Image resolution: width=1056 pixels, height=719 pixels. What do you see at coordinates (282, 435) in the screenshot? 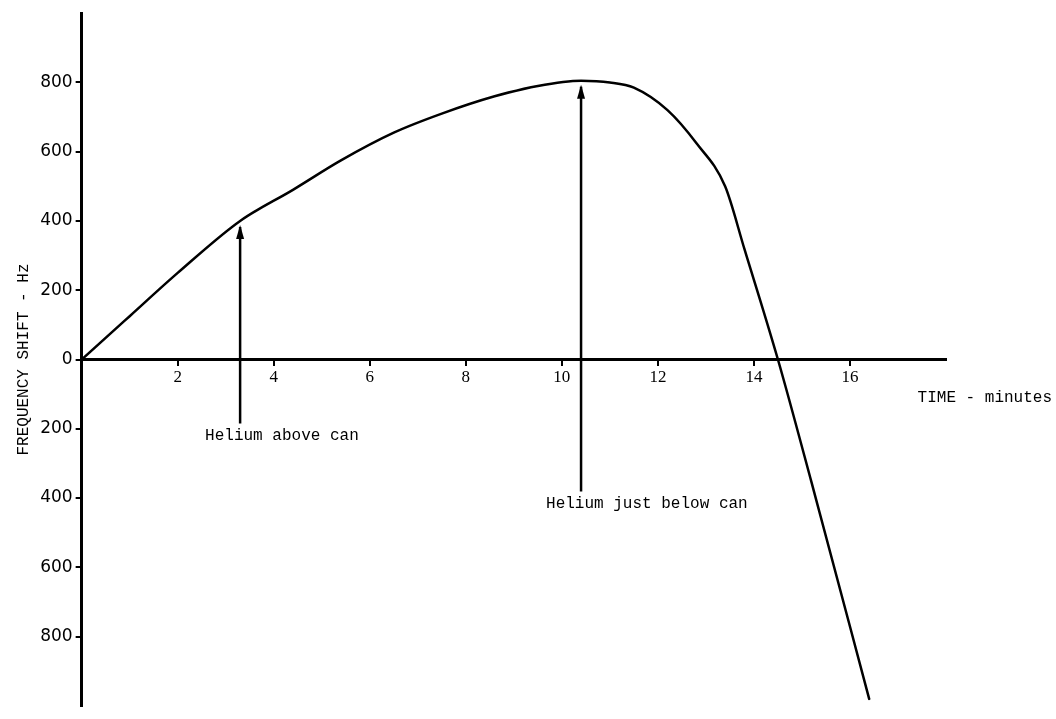
I see `annotation: Helium above can` at bounding box center [282, 435].